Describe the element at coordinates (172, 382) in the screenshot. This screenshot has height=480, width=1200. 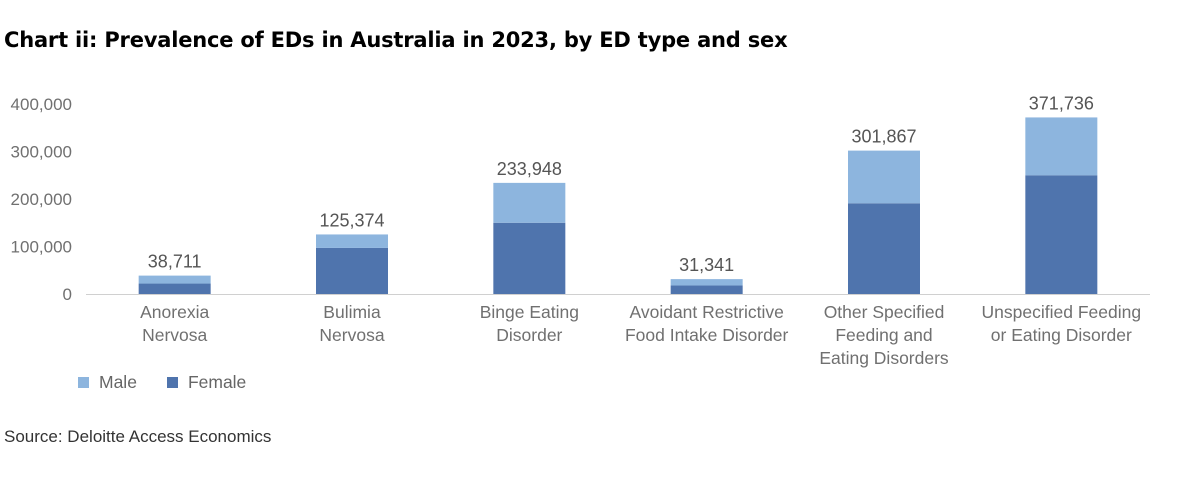
I see `legend-swatch-female` at that location.